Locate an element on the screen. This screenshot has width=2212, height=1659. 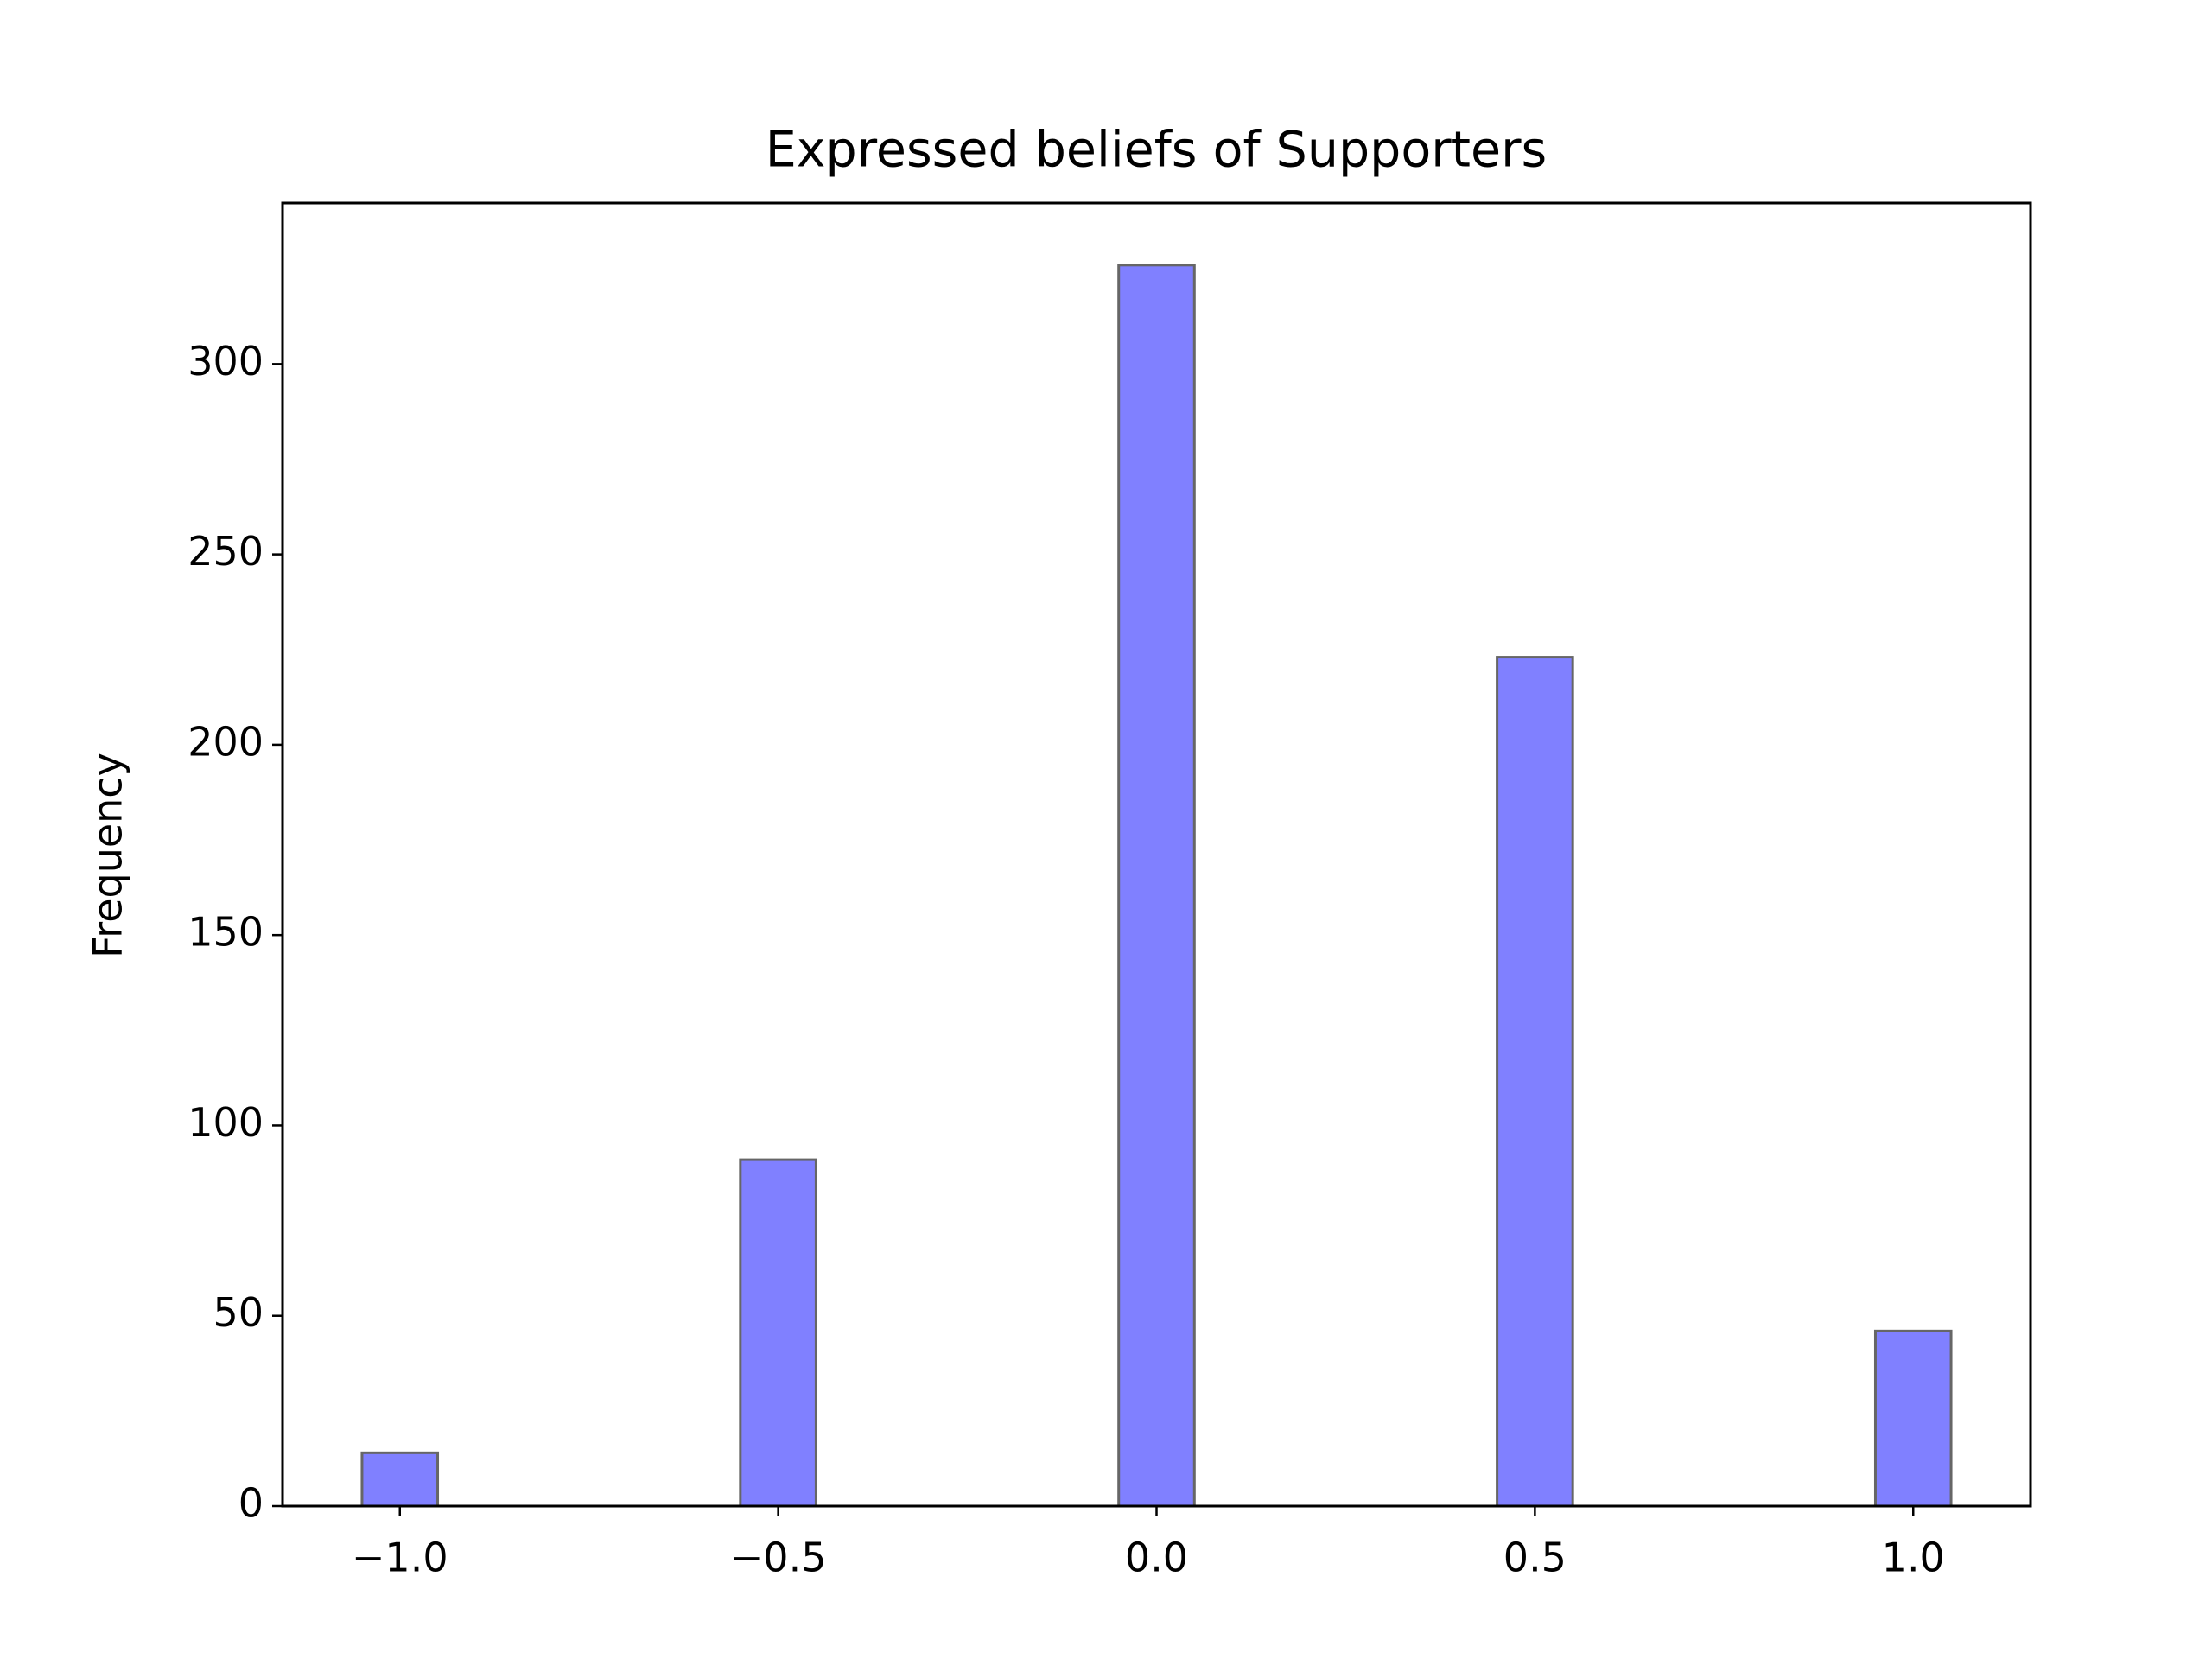
y-tick-label: 300 is located at coordinates (226, 361).